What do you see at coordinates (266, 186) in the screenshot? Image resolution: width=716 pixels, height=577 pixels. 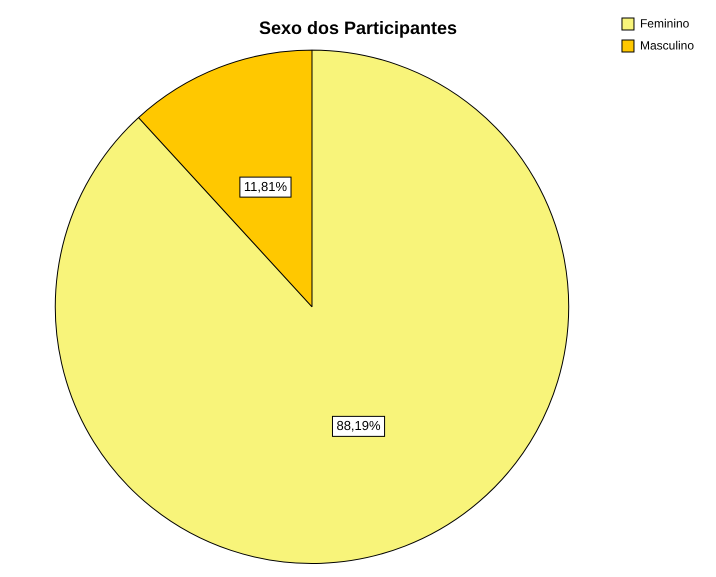 I see `data-label: 11,81%` at bounding box center [266, 186].